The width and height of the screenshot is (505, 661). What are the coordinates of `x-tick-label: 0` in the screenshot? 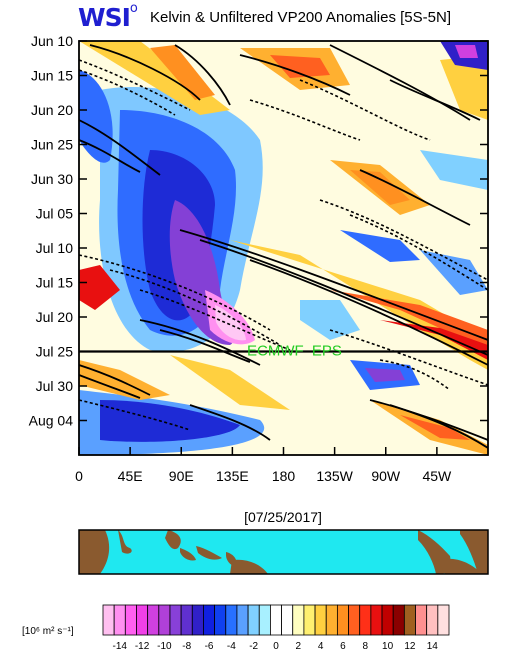 It's located at (79, 476).